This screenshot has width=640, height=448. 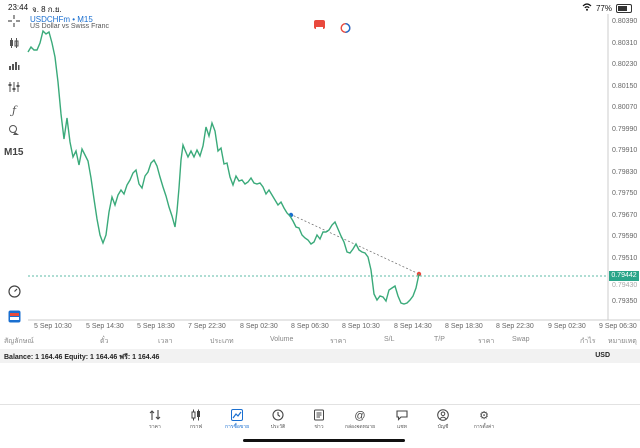 I want to click on account-currency: USD, so click(x=602, y=355).